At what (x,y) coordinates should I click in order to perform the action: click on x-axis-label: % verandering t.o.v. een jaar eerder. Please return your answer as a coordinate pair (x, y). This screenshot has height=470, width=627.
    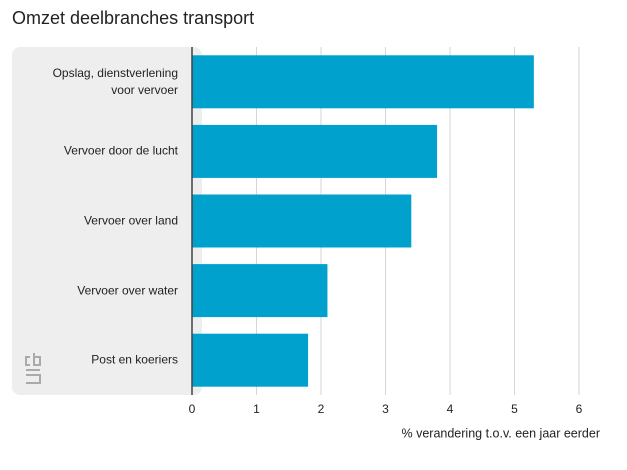
    Looking at the image, I should click on (501, 433).